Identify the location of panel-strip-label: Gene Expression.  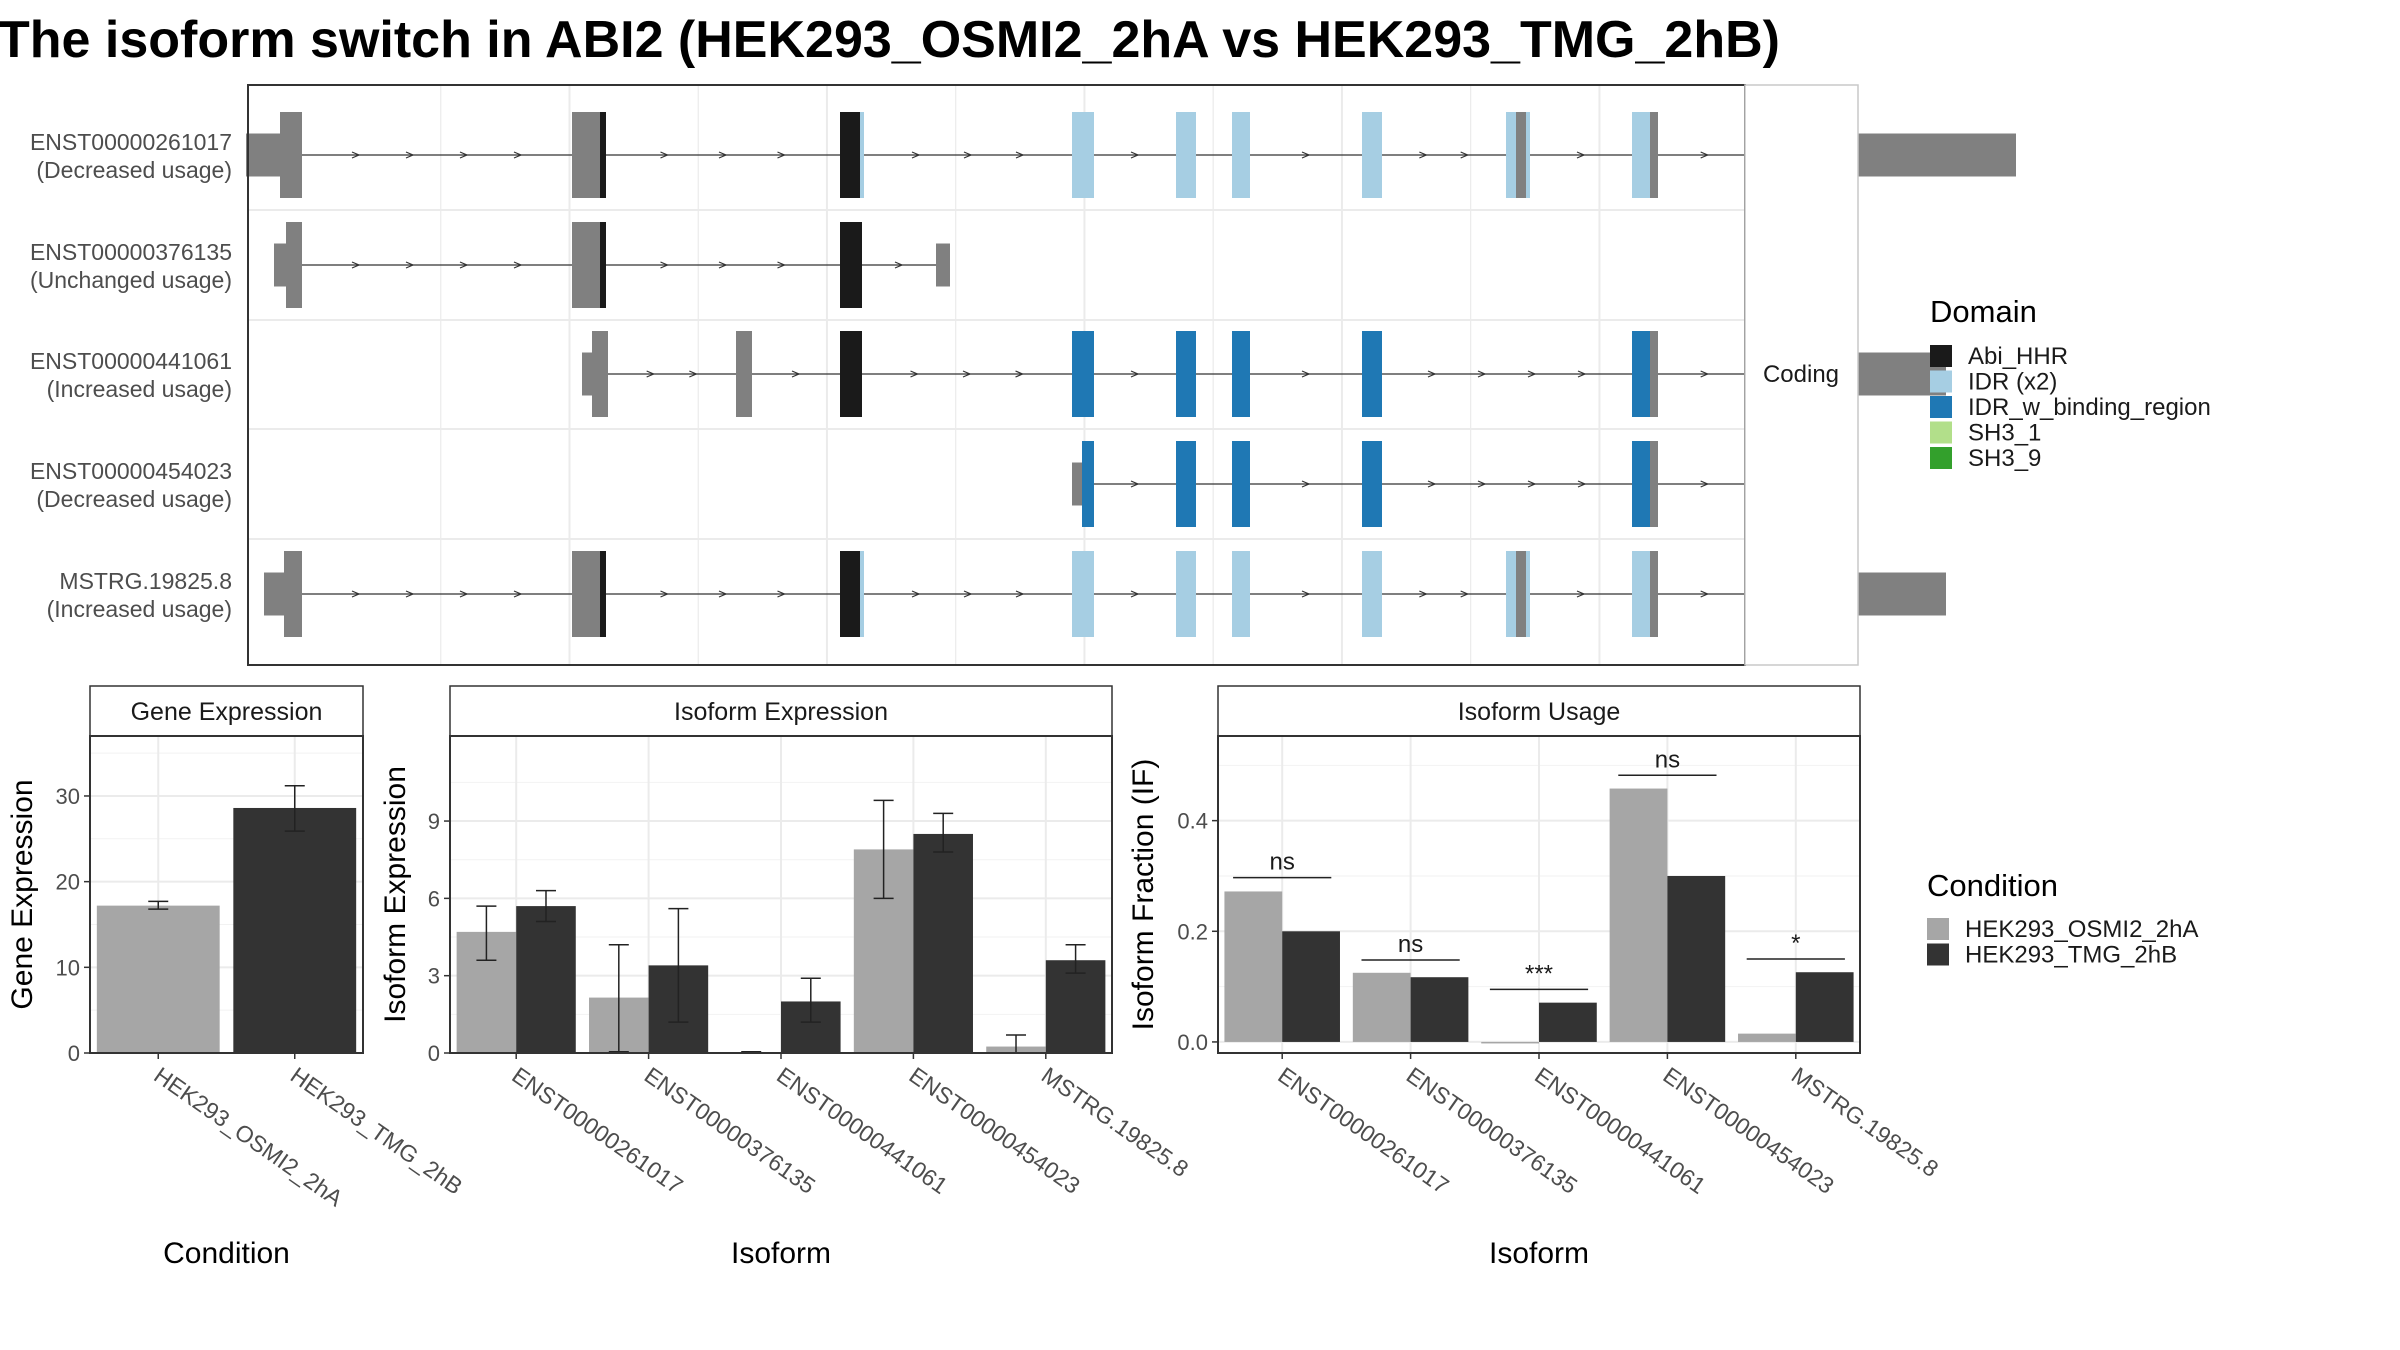
(227, 712).